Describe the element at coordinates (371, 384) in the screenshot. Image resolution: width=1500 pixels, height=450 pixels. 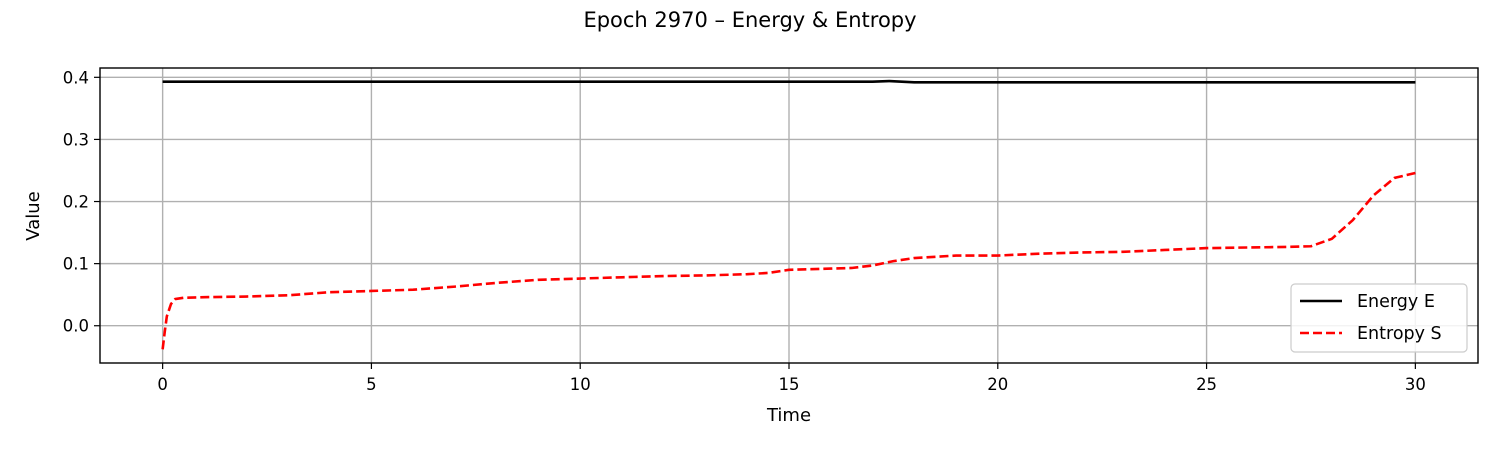
I see `x-tick-label: 5` at that location.